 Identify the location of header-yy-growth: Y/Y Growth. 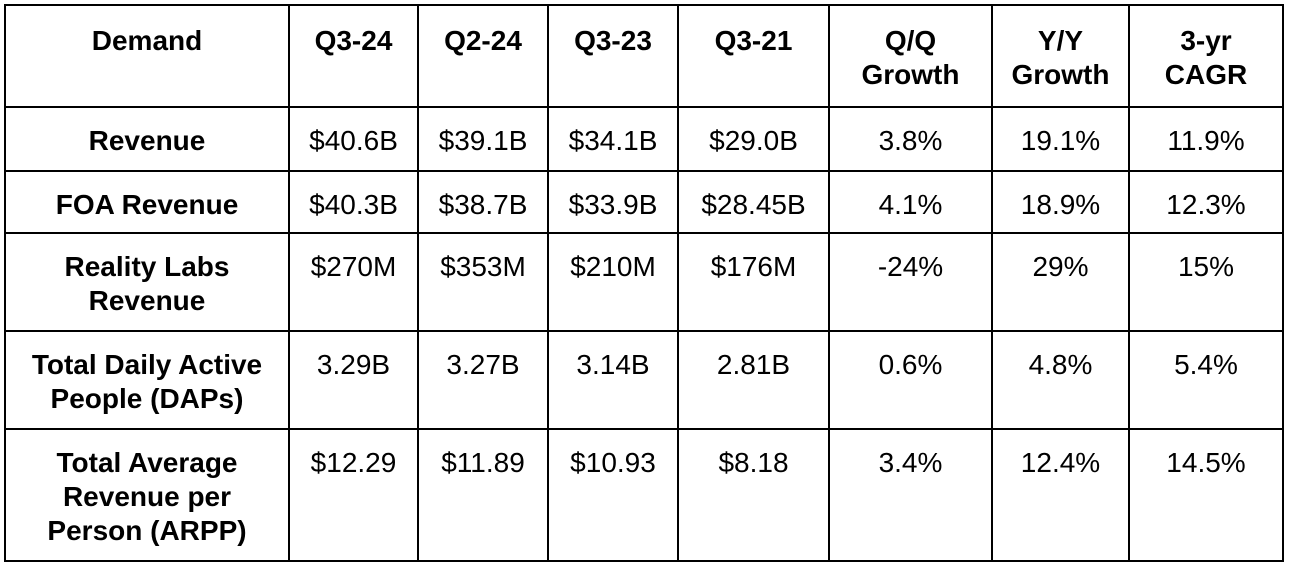
(1060, 56).